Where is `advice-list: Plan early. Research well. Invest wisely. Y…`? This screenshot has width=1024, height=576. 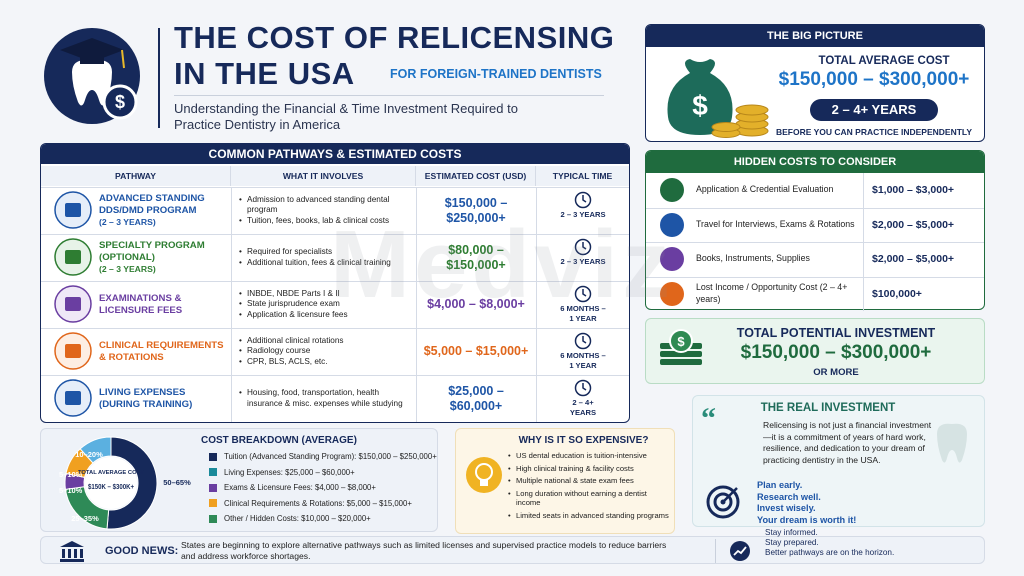
advice-list: Plan early. Research well. Invest wisely. Y… is located at coordinates (857, 503).